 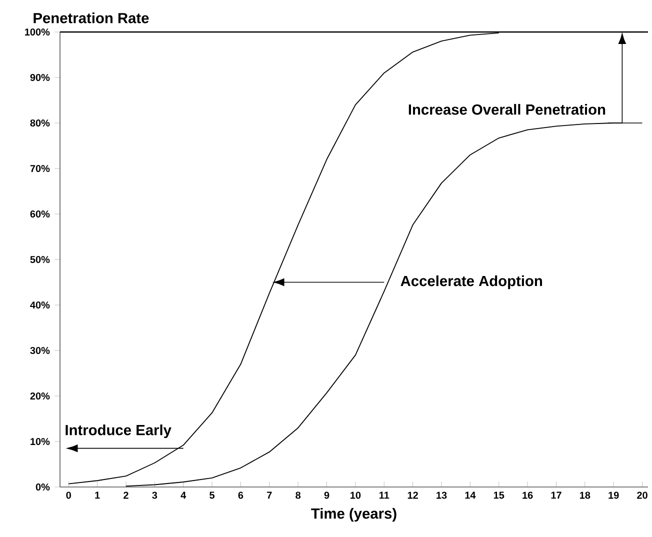 I want to click on x-tick-label: 16, so click(x=527, y=495).